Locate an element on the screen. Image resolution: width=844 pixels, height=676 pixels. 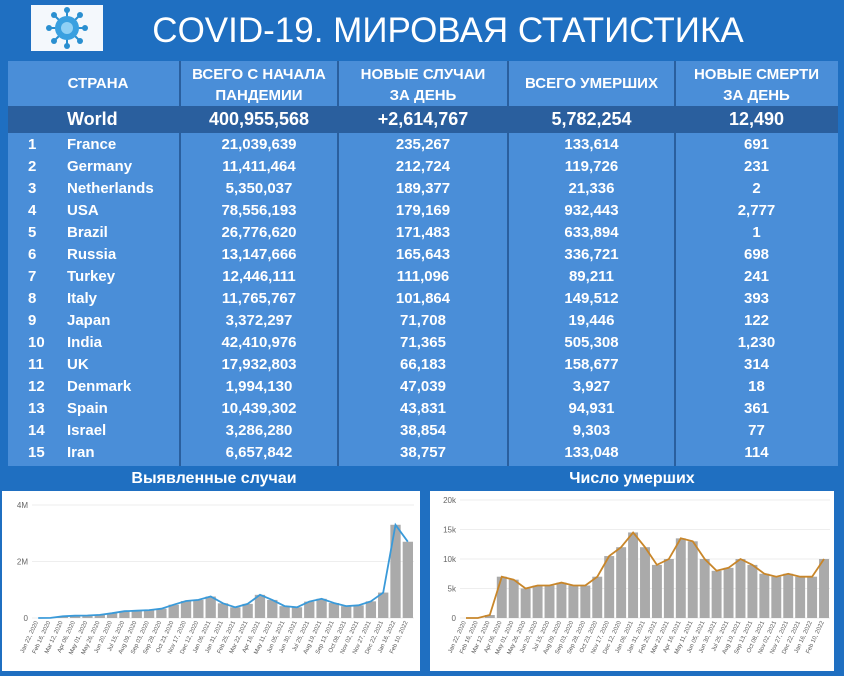
y-tick-label: 15k is located at coordinates (450, 530).